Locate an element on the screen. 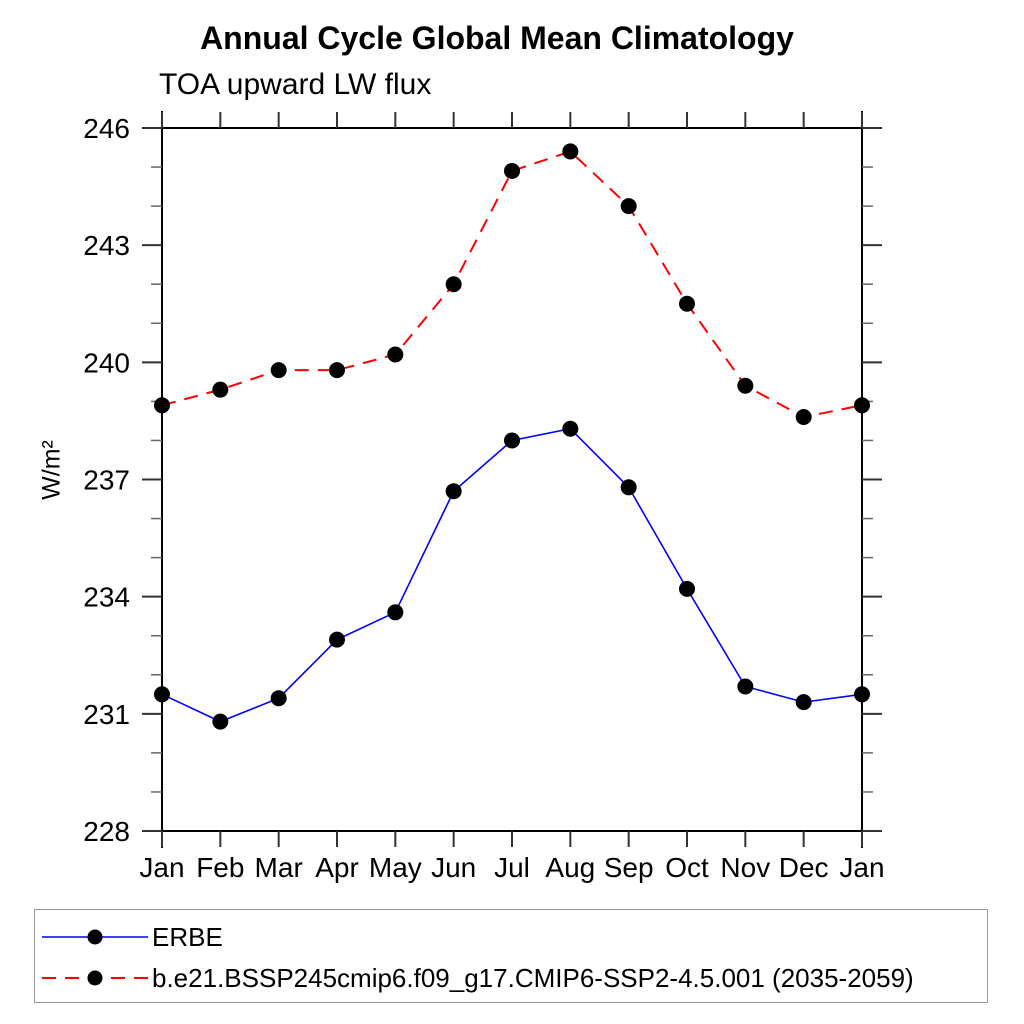 The image size is (1024, 1024). x-axis-tick-label: Jun is located at coordinates (453, 867).